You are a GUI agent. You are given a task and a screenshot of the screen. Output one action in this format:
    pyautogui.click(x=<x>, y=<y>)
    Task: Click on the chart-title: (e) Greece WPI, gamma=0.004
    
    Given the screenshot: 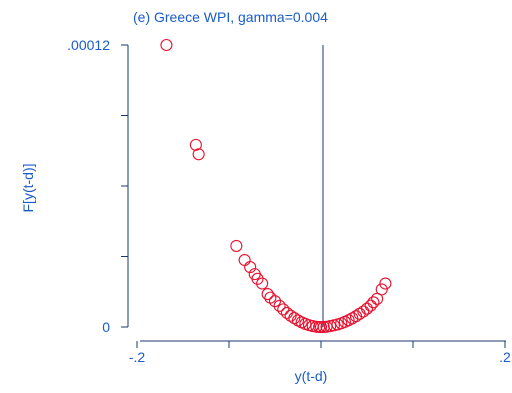 What is the action you would take?
    pyautogui.click(x=230, y=17)
    